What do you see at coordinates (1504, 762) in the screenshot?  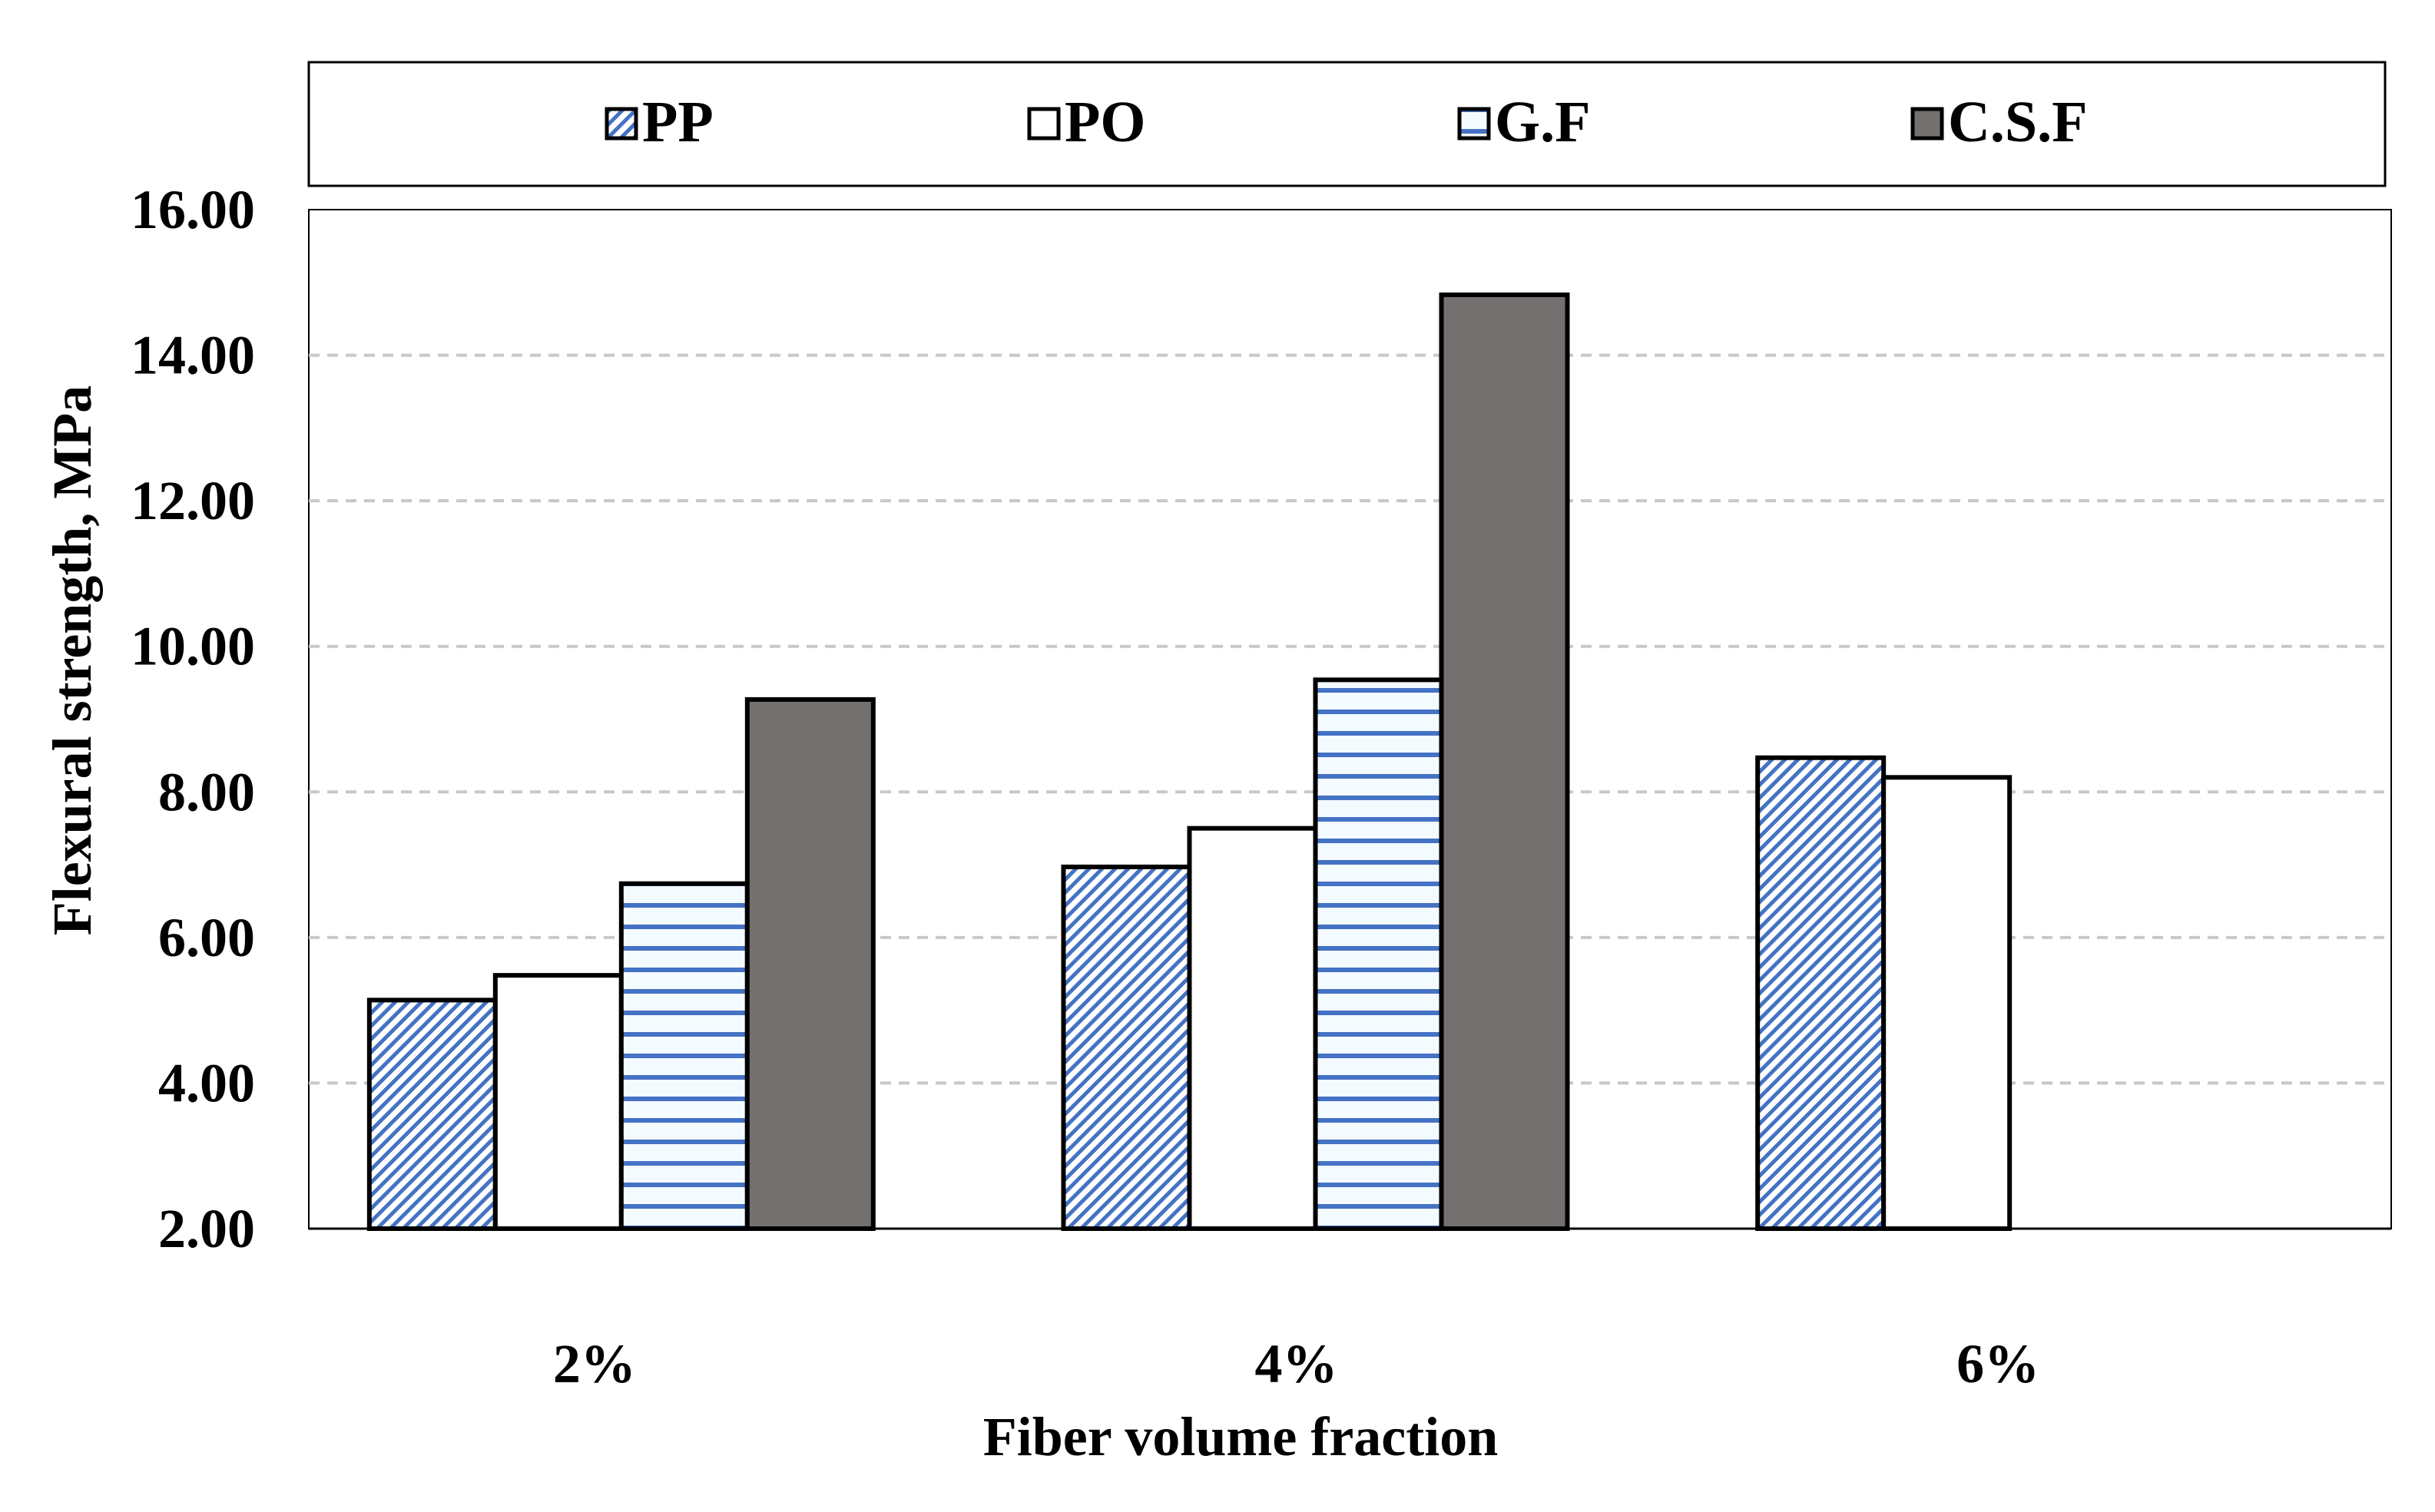 I see `bar-csf-4pct` at bounding box center [1504, 762].